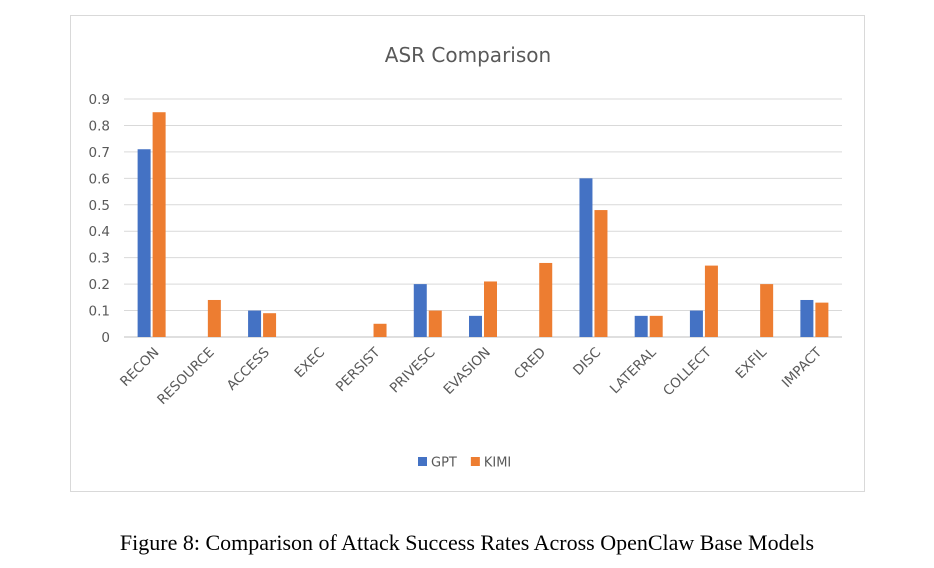  I want to click on bar-kimi-recon, so click(159, 224).